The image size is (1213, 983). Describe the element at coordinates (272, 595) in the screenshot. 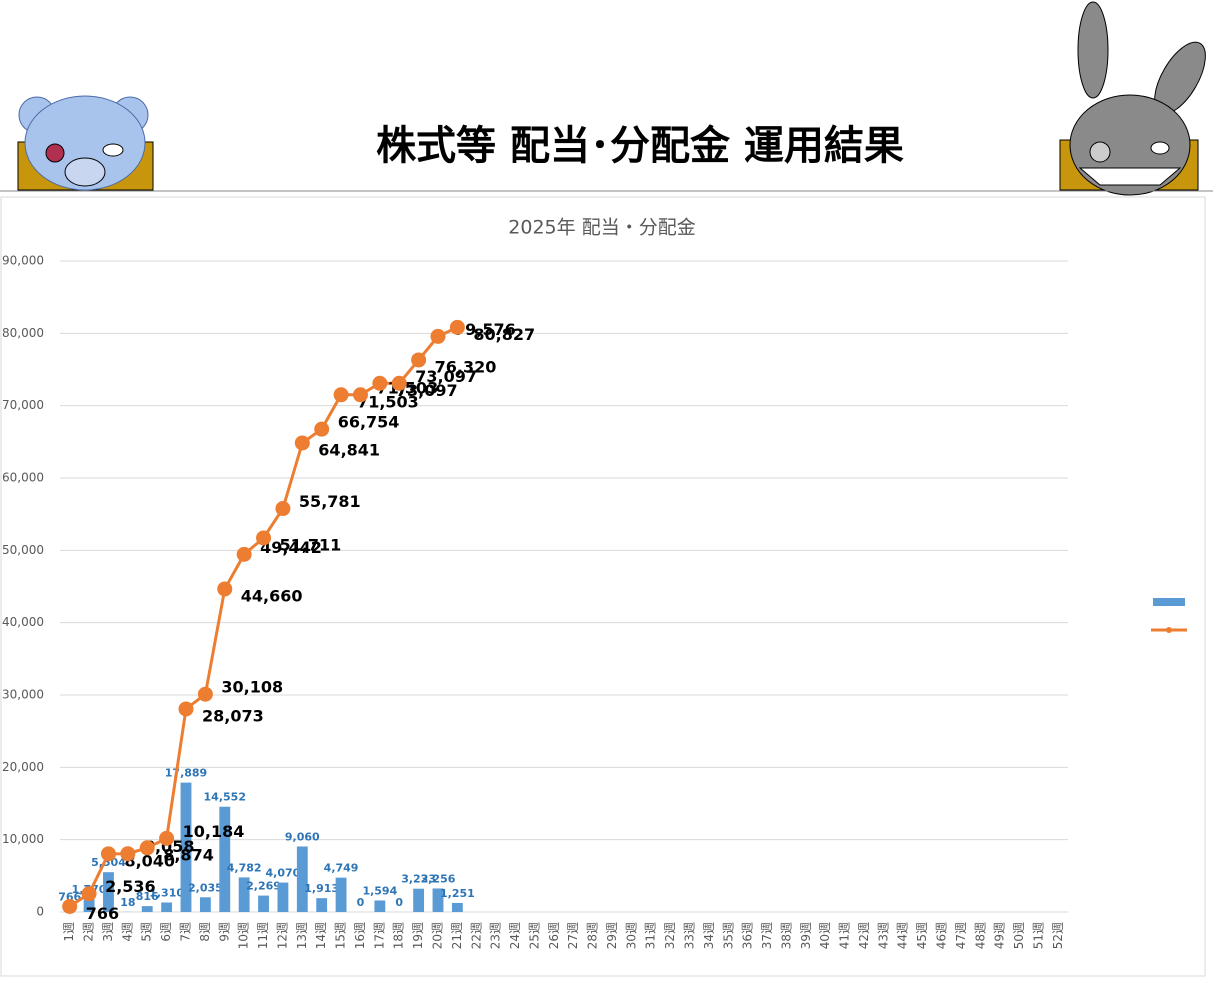

I see `line-value-label: 44,660` at that location.